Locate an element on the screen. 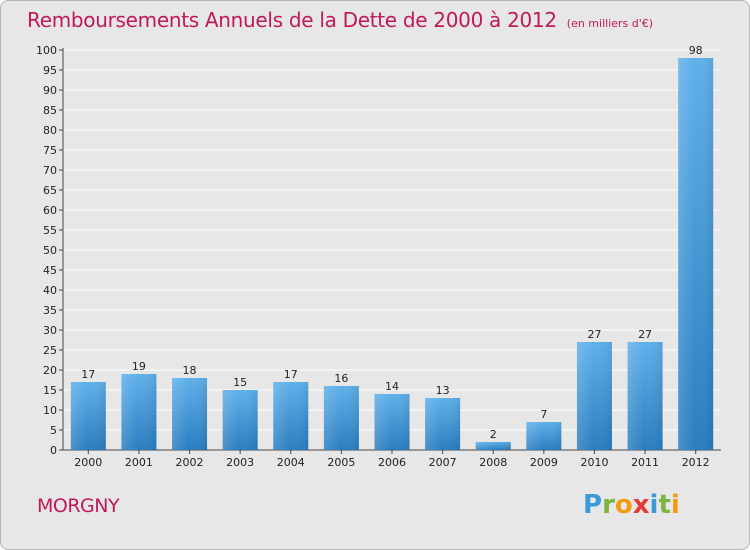  y-tick-label: 55 is located at coordinates (50, 230).